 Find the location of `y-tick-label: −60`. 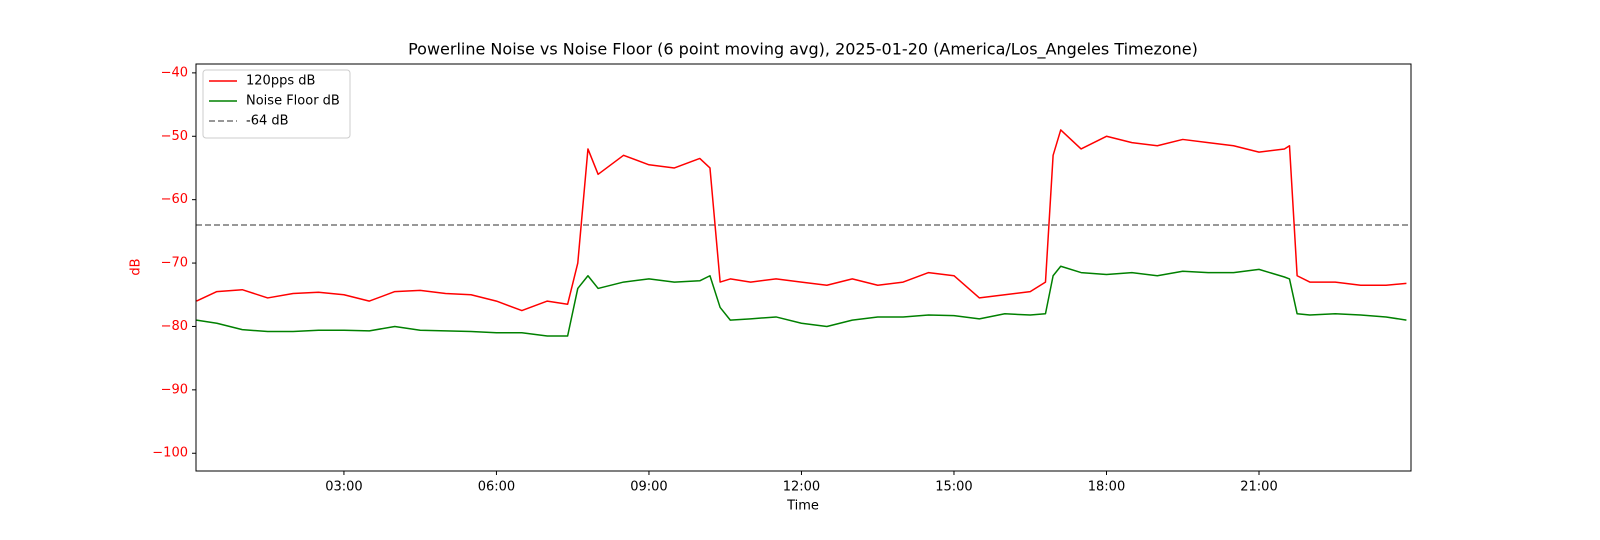

y-tick-label: −60 is located at coordinates (174, 199).